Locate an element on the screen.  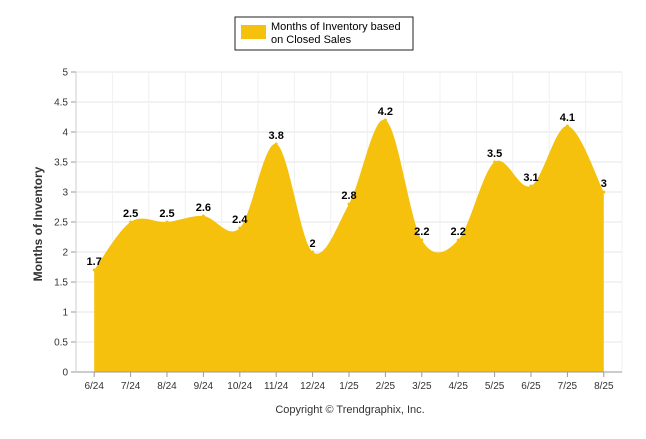
y-axis-title: Months of Inventory is located at coordinates (38, 223).